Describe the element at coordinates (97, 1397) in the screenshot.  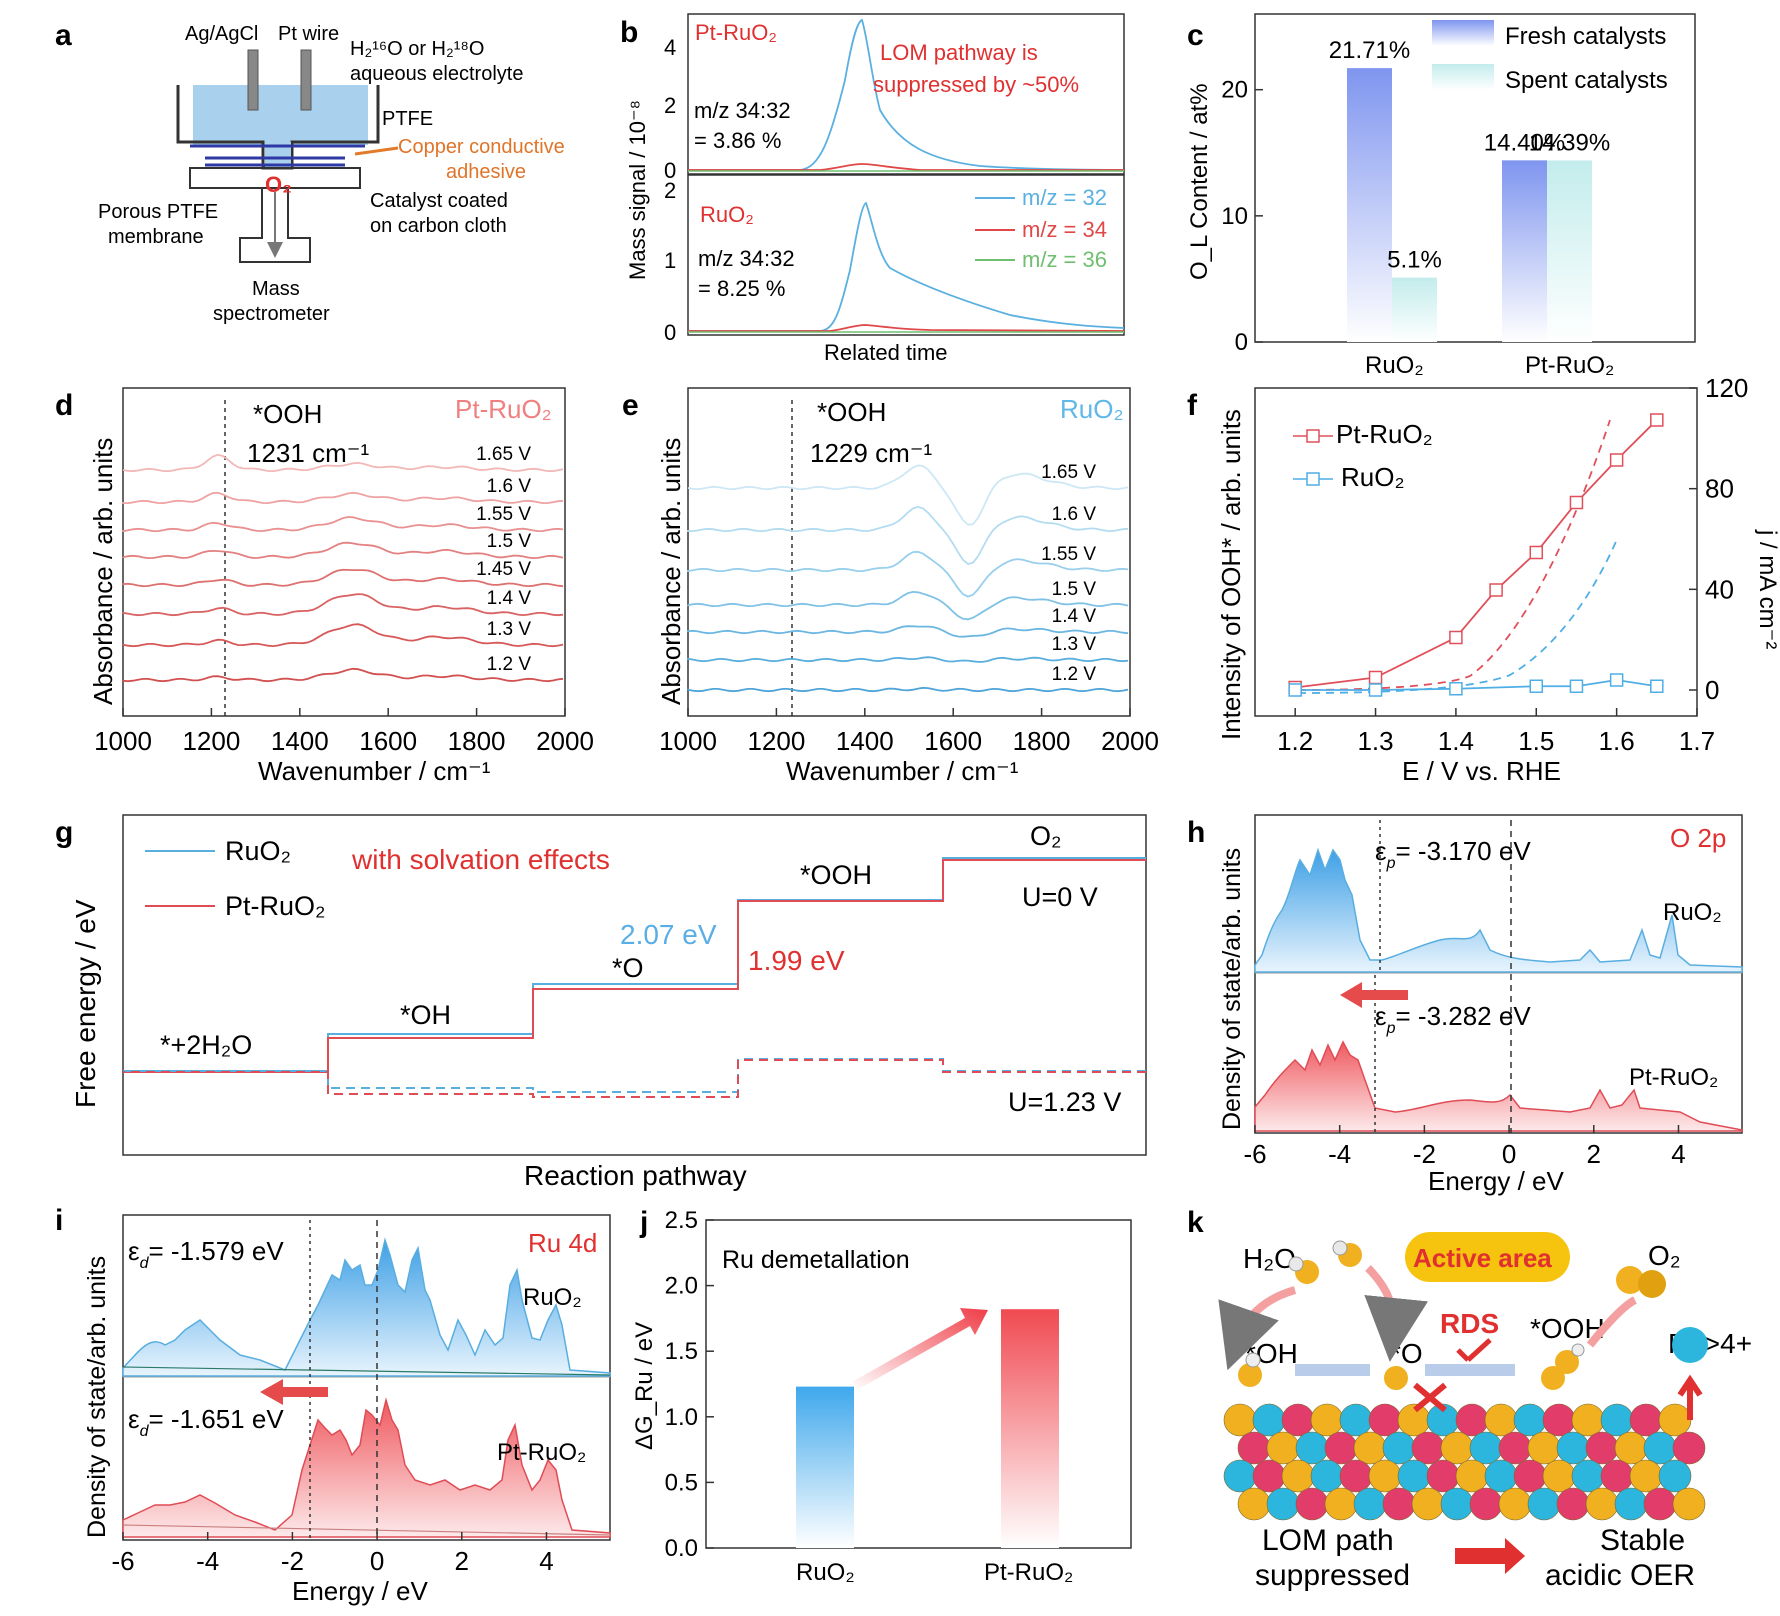
I see `y-axis-label: Density of state/arb. units` at that location.